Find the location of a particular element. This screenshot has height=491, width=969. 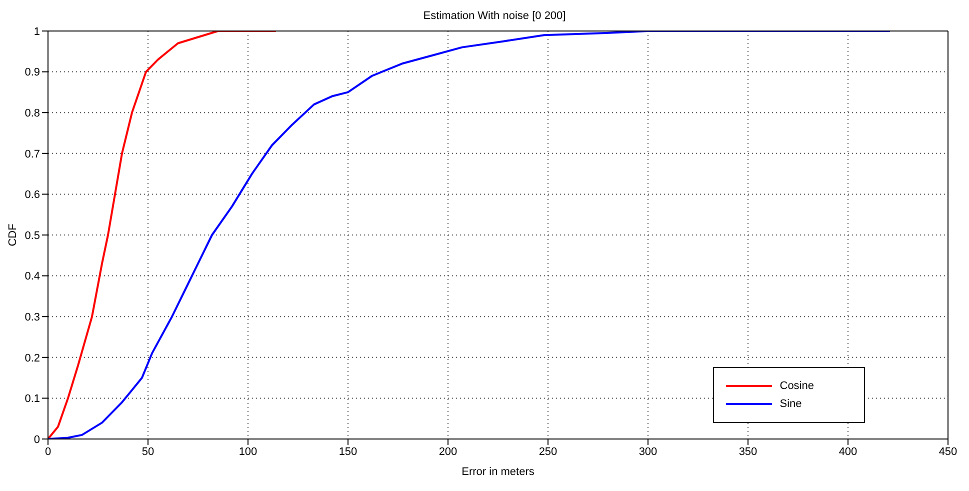

y-tick-label: 0.6 is located at coordinates (32, 195).